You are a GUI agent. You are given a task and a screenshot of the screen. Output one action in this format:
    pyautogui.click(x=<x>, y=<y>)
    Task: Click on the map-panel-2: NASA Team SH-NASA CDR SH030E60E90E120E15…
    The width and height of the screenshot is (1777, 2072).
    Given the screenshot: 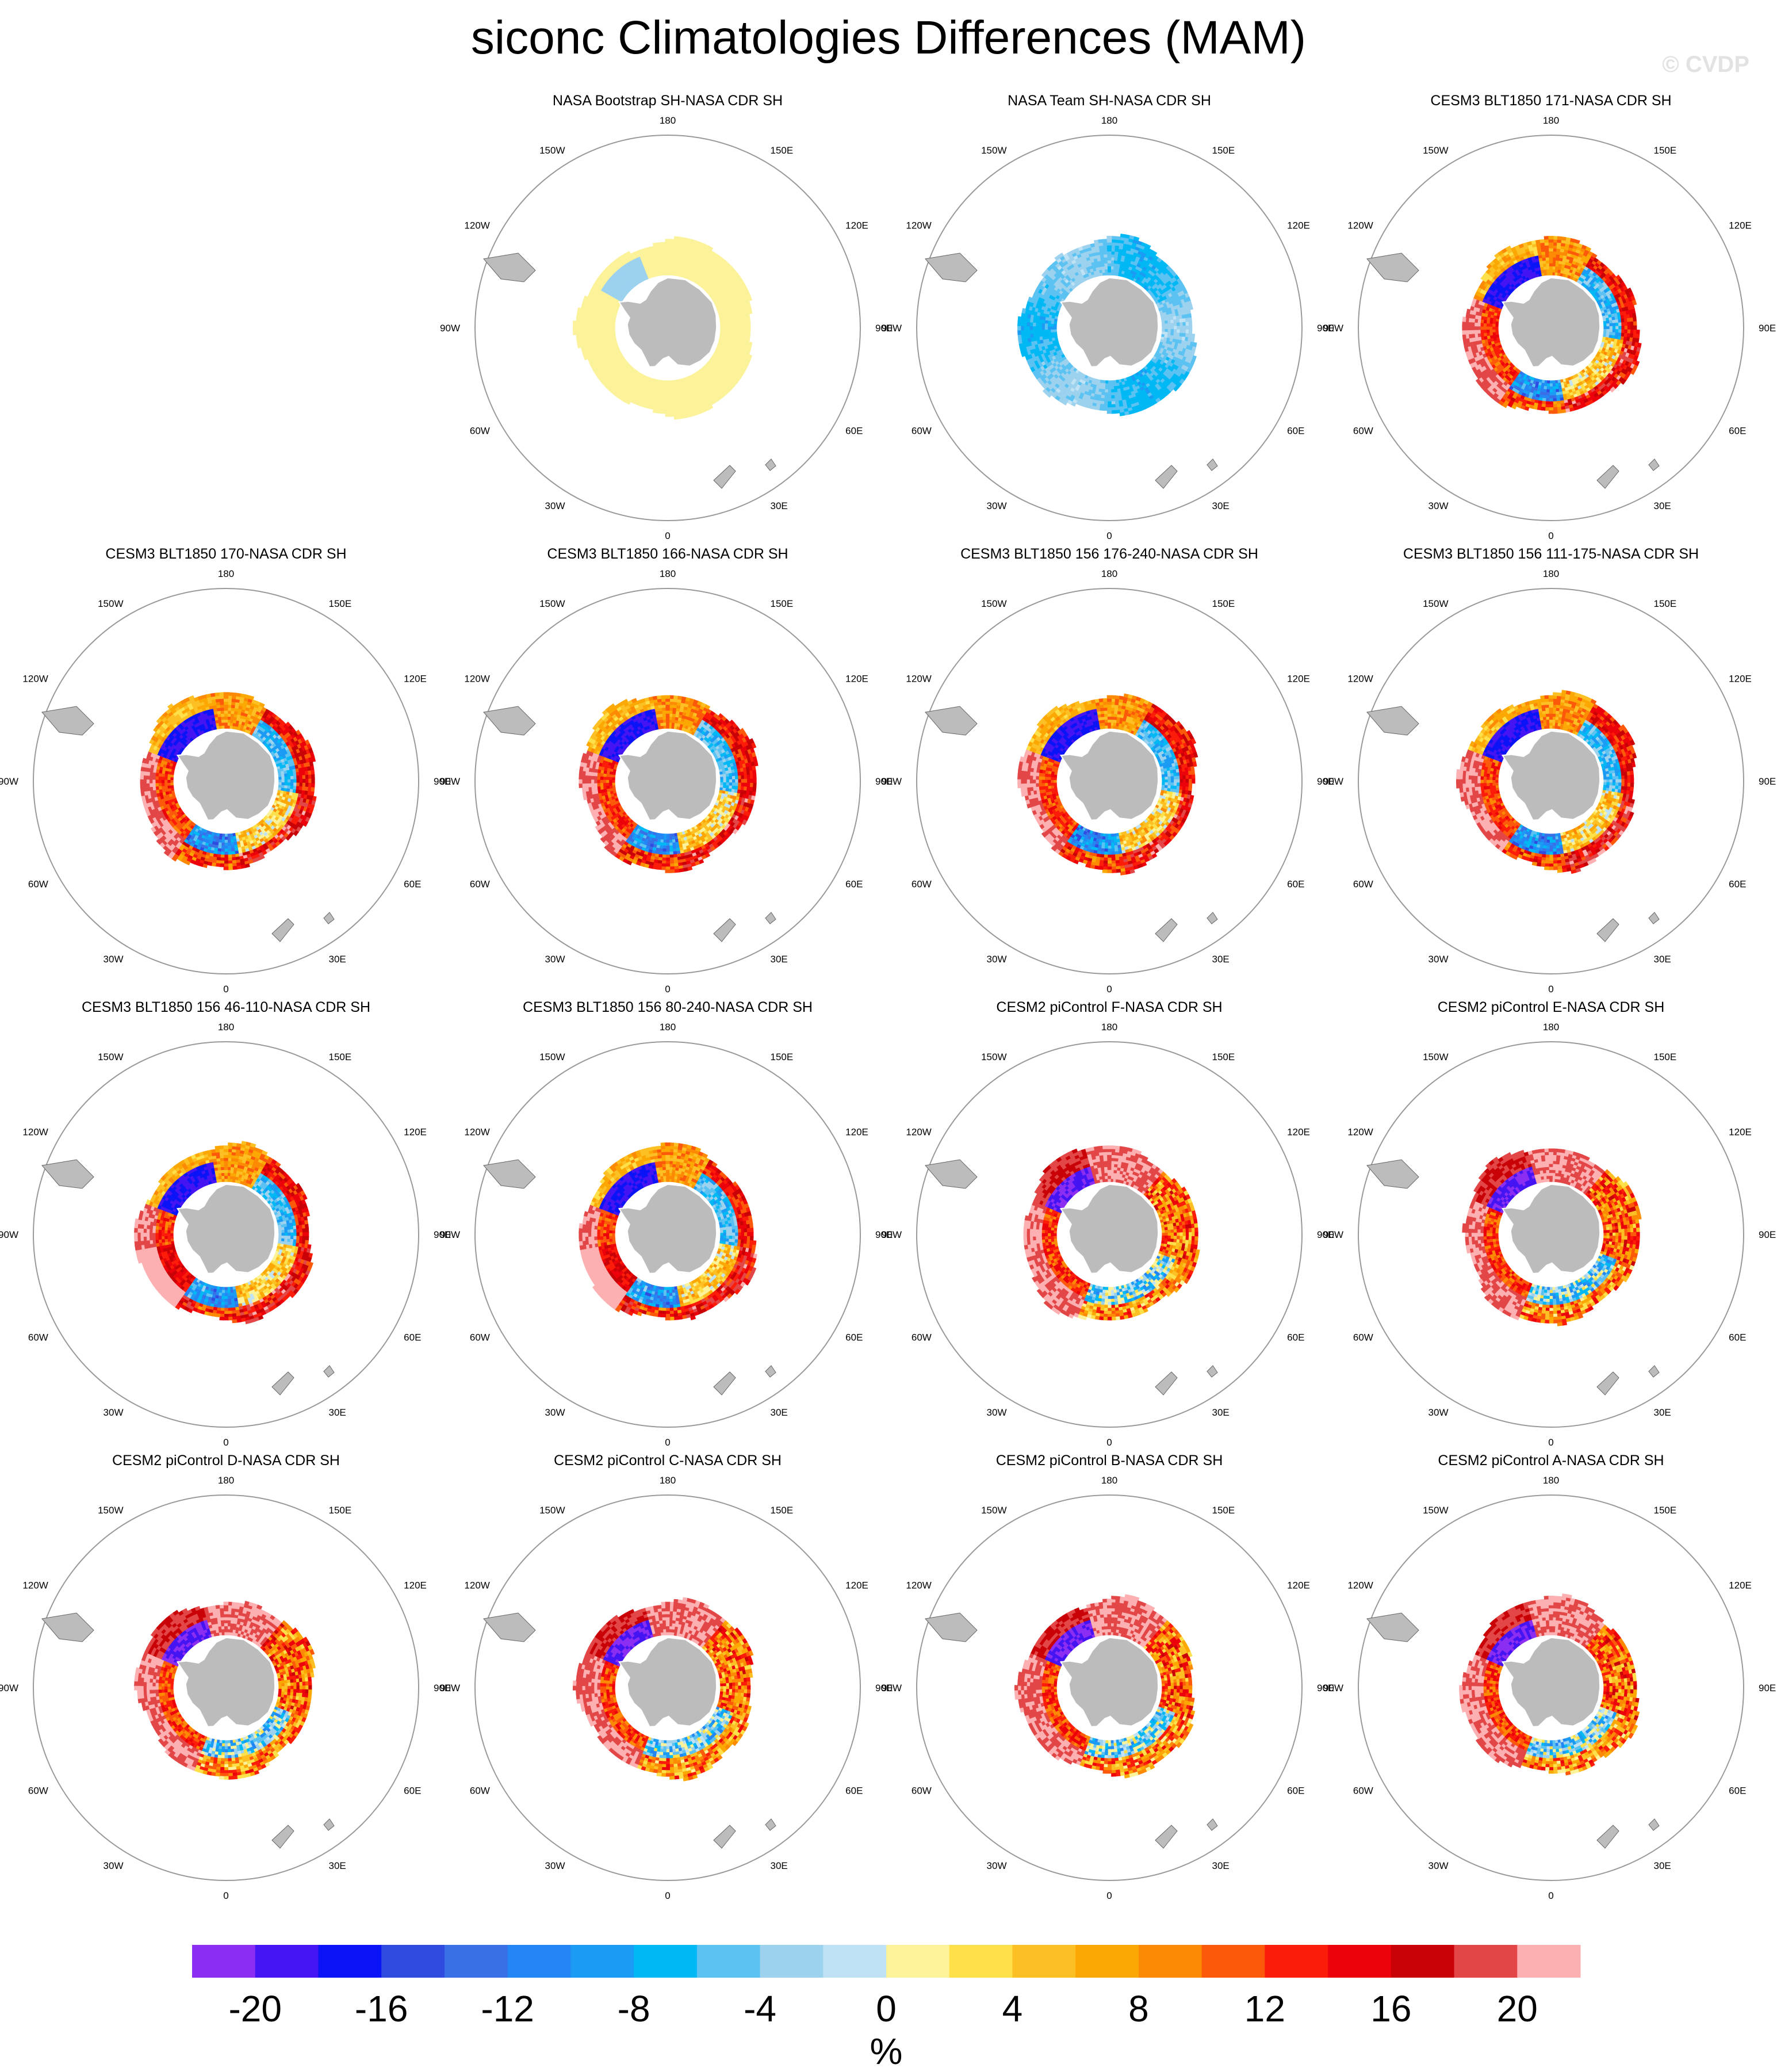 What is the action you would take?
    pyautogui.click(x=1108, y=317)
    